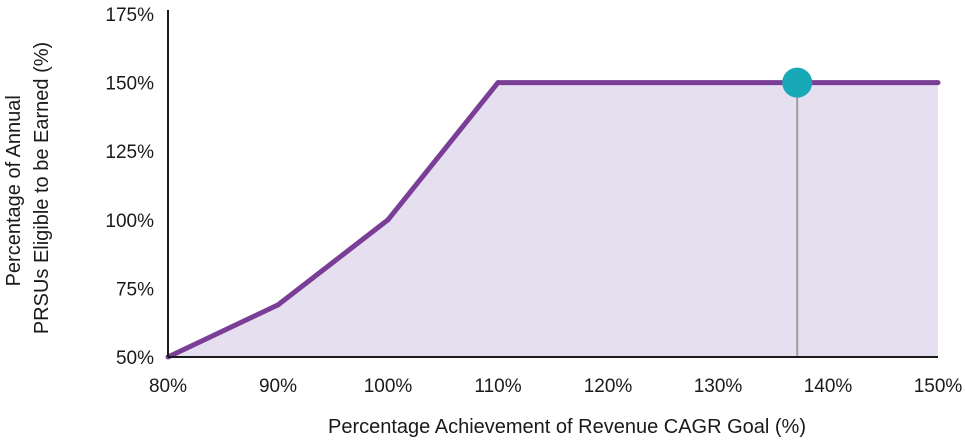 The width and height of the screenshot is (965, 441). I want to click on x-tick-label: 80%, so click(168, 386).